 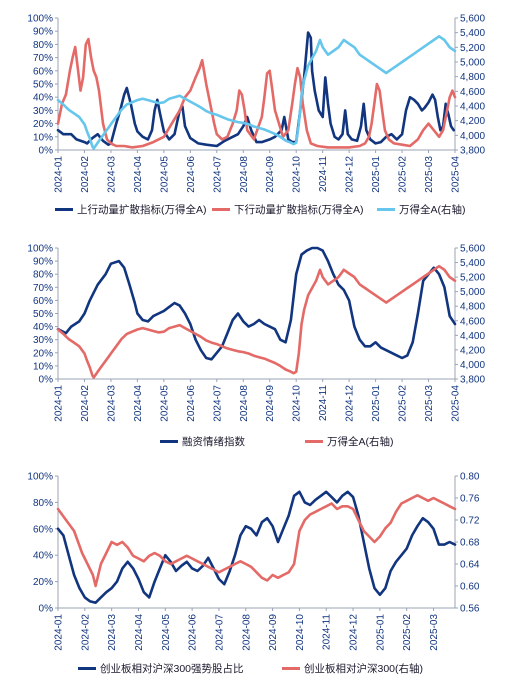 What do you see at coordinates (470, 565) in the screenshot?
I see `y-right-tick-label: 0.64` at bounding box center [470, 565].